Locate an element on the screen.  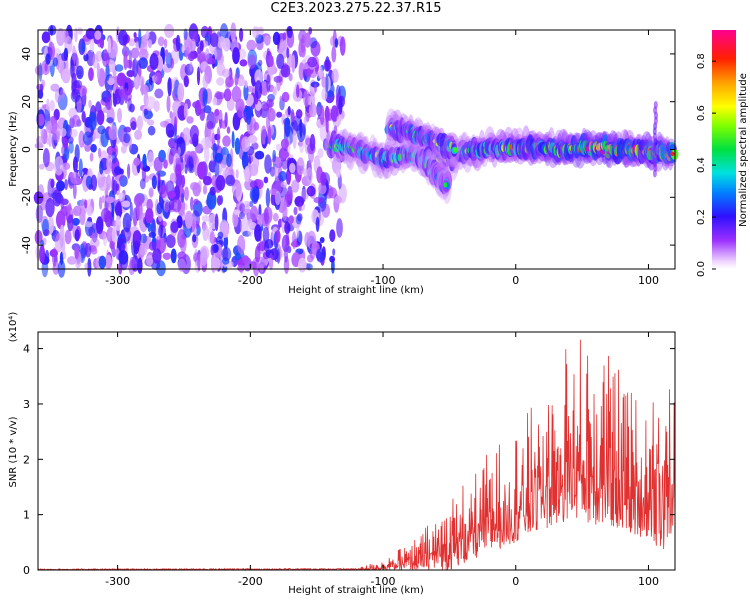
top-x-tick-label: -200 is located at coordinates (250, 280).